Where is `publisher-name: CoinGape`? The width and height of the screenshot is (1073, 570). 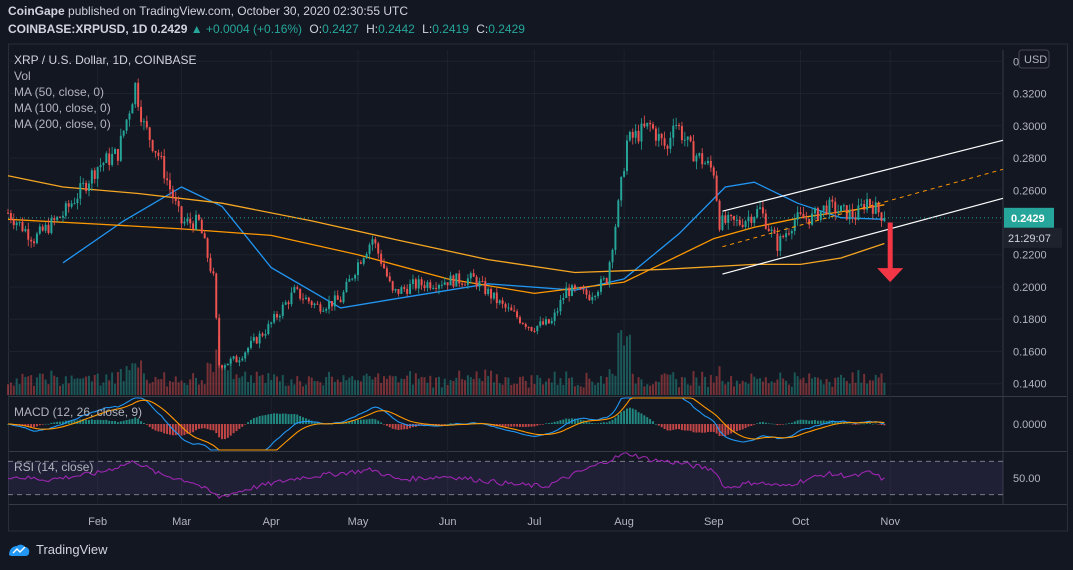
publisher-name: CoinGape is located at coordinates (36, 11).